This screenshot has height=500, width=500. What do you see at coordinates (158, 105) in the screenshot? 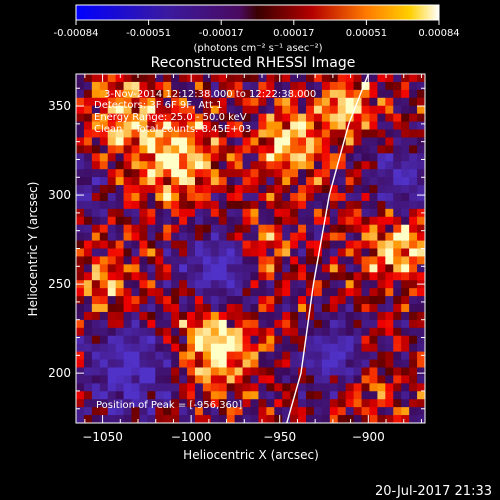
I see `info-detectors: Detectors: 3F 6F 9F, Att 1` at bounding box center [158, 105].